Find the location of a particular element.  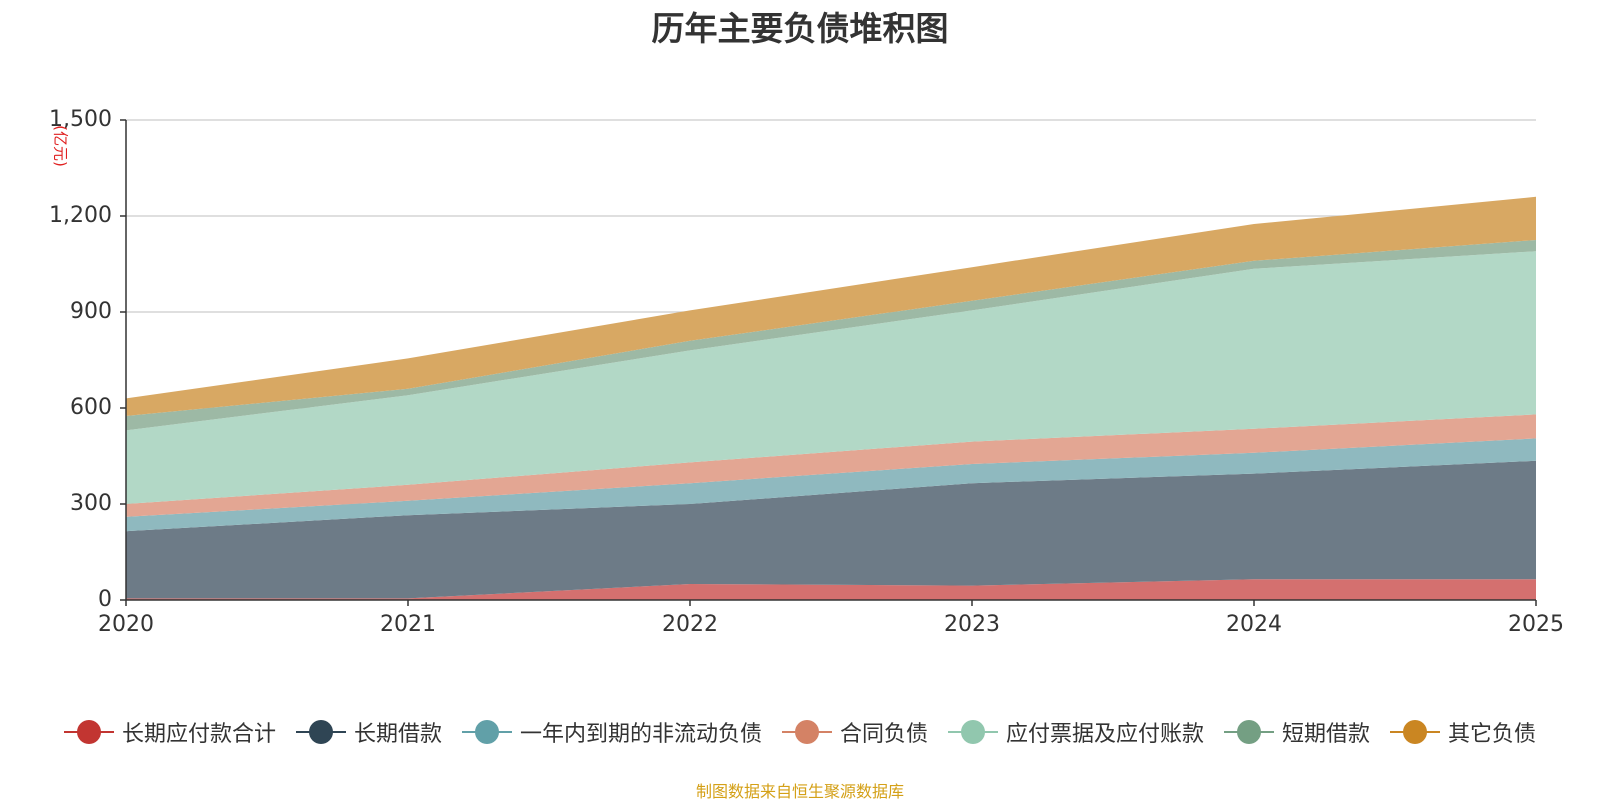

y-axis-unit-label: (亿元) is located at coordinates (61, 146).